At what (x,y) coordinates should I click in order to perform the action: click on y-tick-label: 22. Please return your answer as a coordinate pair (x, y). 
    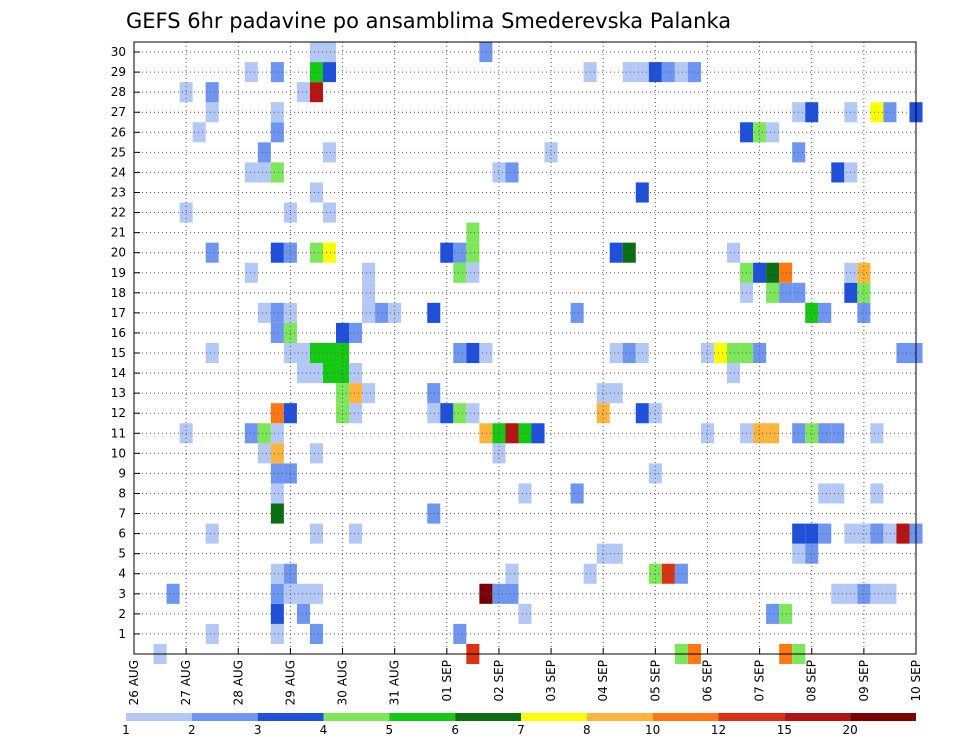
    Looking at the image, I should click on (118, 213).